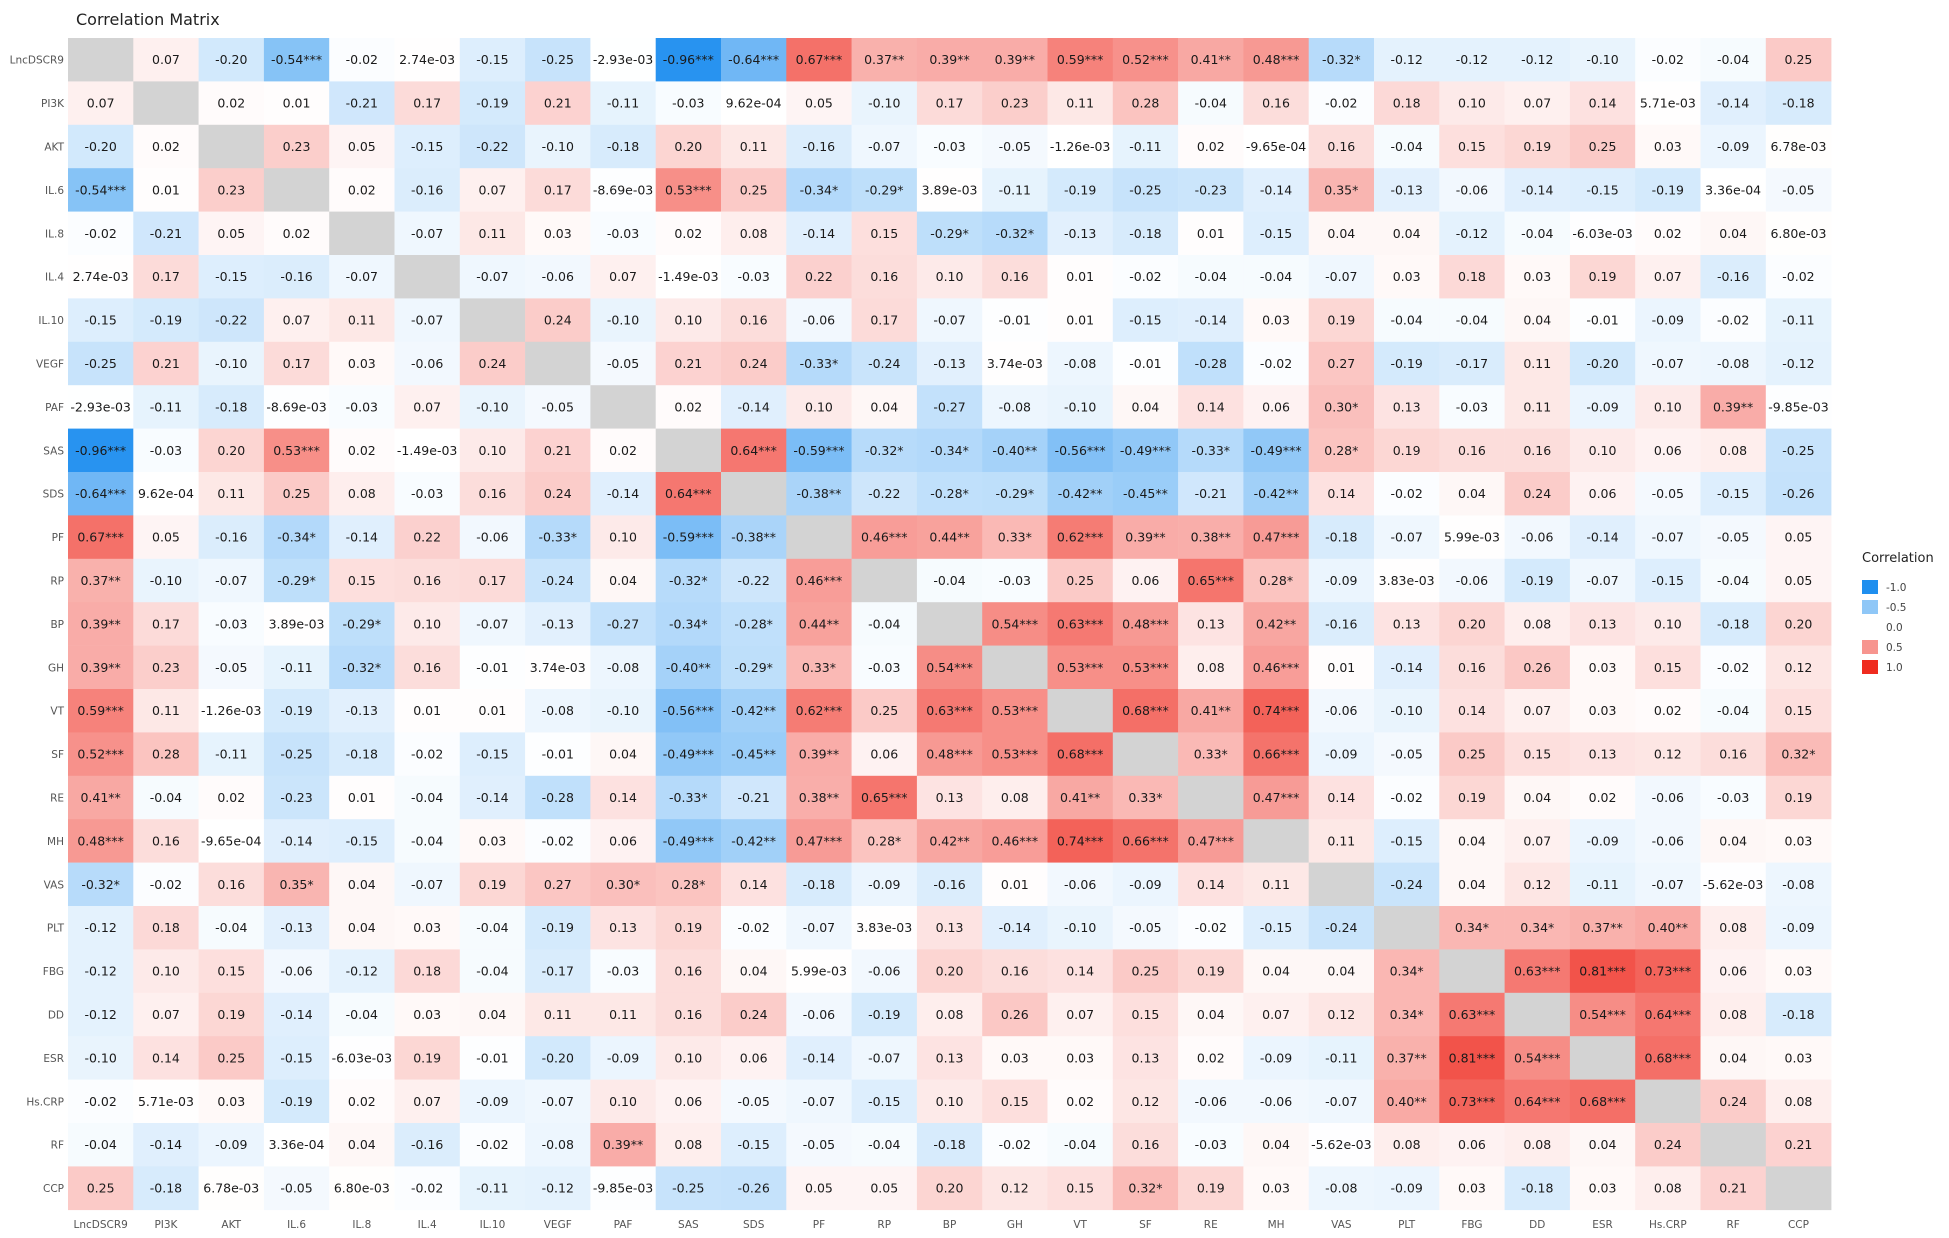 This screenshot has height=1238, width=1949. I want to click on cell-value-label: 0.64***, so click(1537, 1101).